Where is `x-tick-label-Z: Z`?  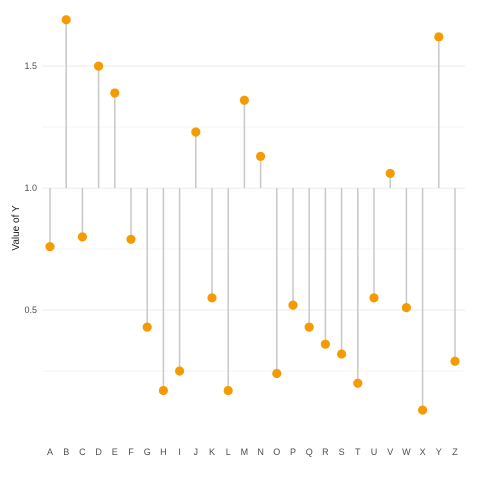 x-tick-label-Z: Z is located at coordinates (455, 452).